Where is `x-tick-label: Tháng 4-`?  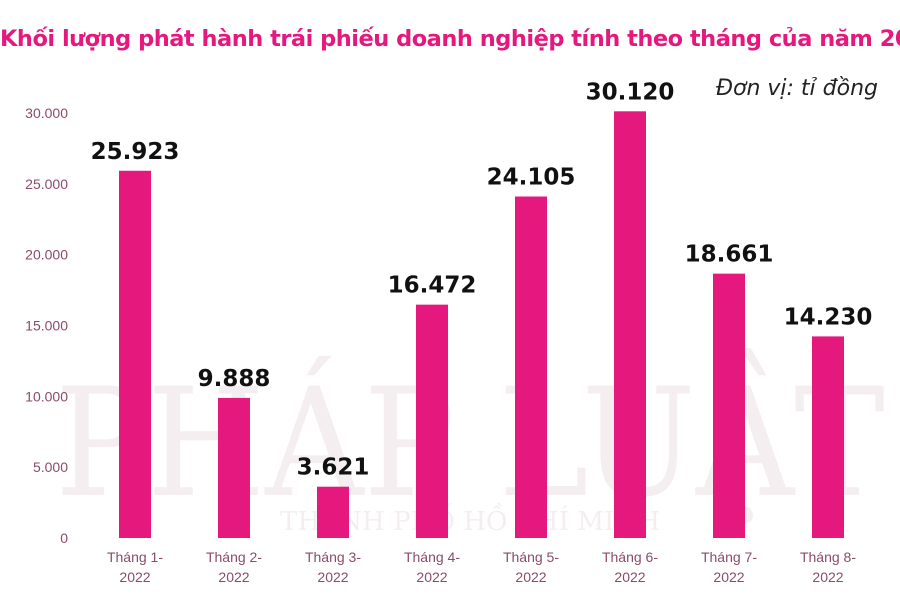 x-tick-label: Tháng 4- is located at coordinates (432, 557).